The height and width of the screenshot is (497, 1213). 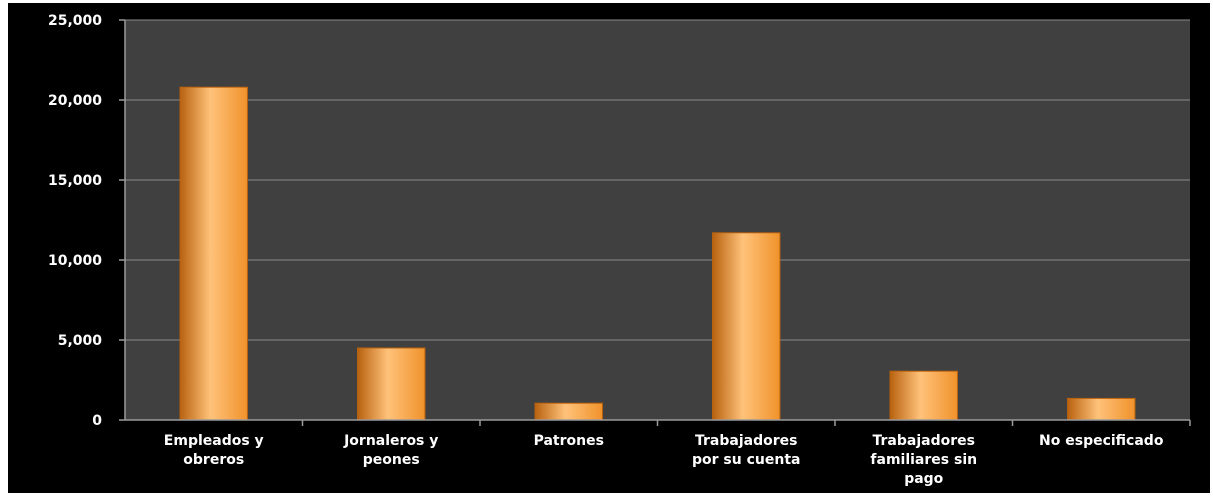 What do you see at coordinates (75, 221) in the screenshot?
I see `y-tick-labels: 0 5,000 10,000 15,000 20,000 25,000` at bounding box center [75, 221].